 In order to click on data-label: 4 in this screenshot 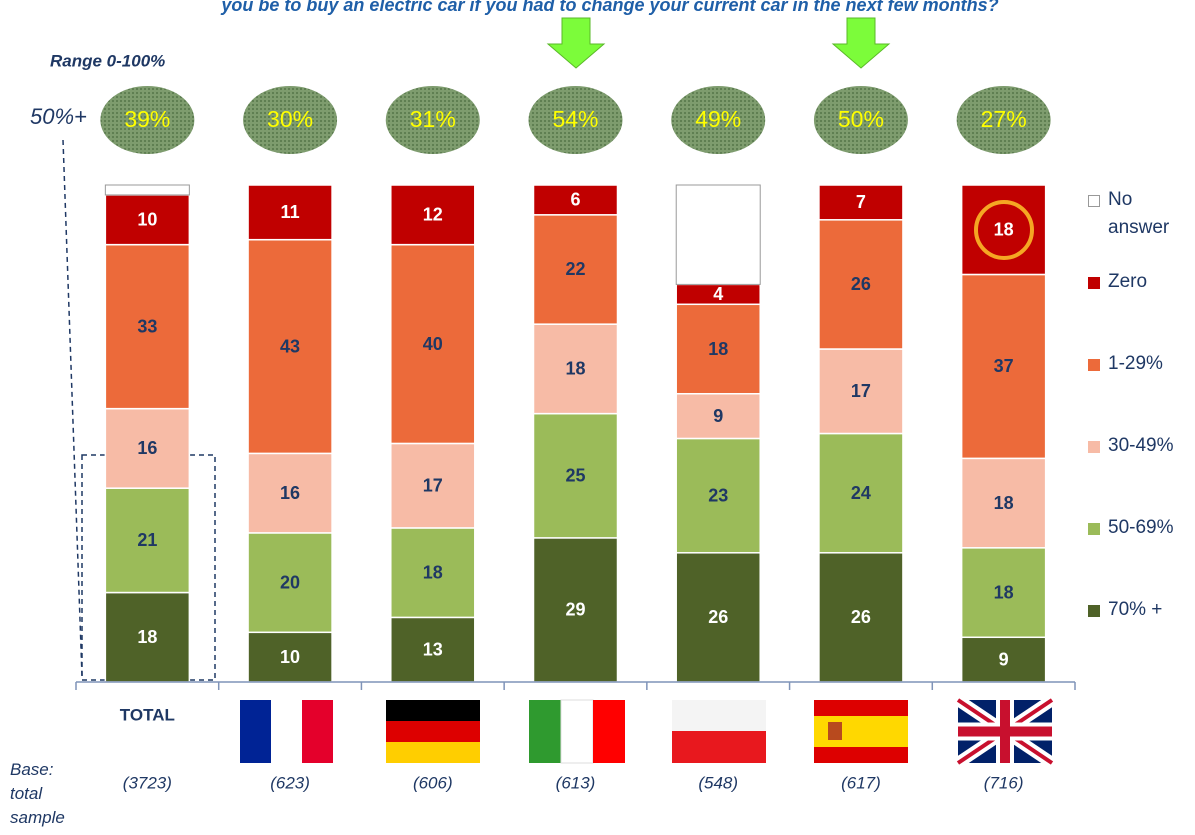, I will do `click(718, 294)`.